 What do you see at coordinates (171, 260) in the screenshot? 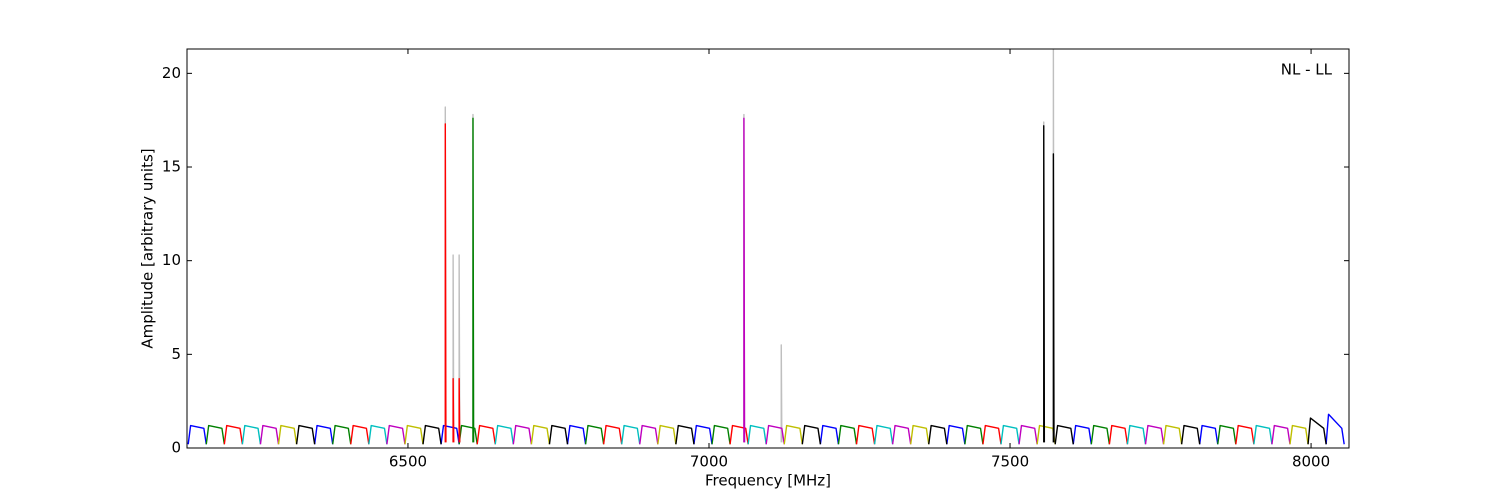
I see `y-tick-label: 10` at bounding box center [171, 260].